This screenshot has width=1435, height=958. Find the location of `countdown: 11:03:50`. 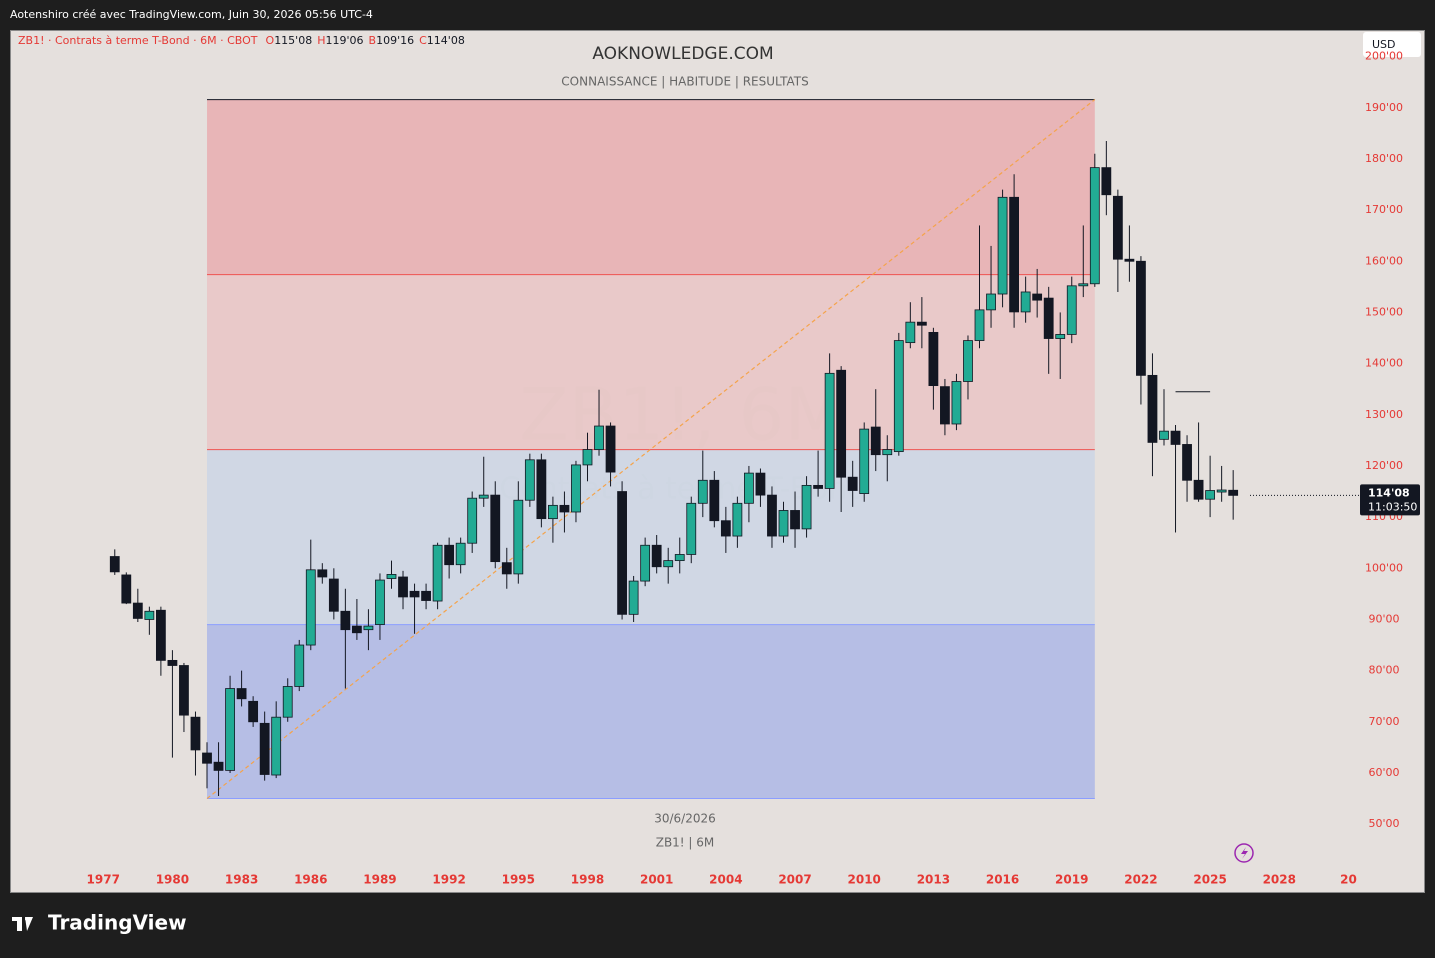

countdown: 11:03:50 is located at coordinates (1392, 506).